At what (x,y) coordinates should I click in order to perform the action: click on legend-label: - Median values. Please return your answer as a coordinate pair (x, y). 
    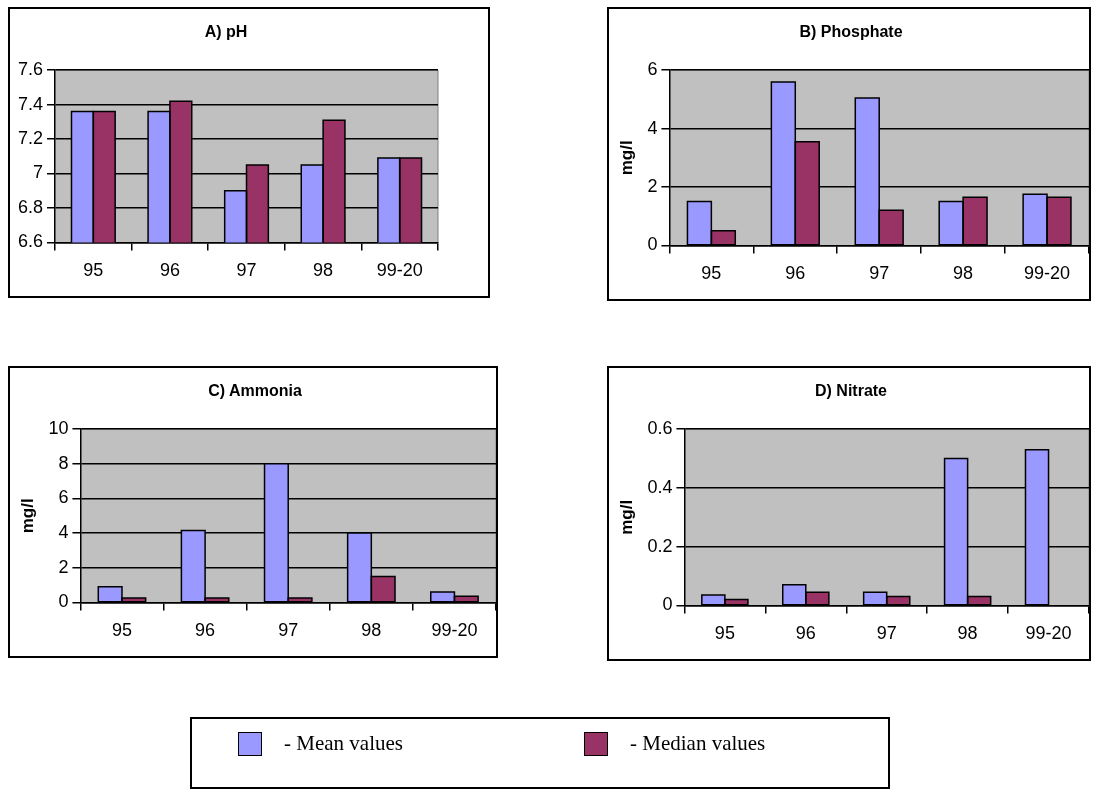
    Looking at the image, I should click on (698, 743).